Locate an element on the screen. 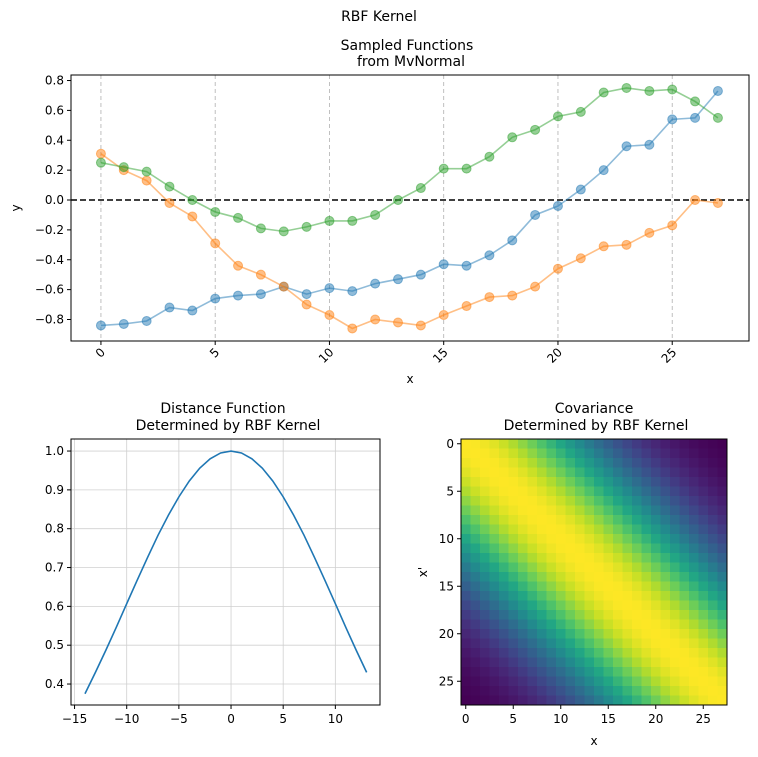 The image size is (758, 757). plot2-series is located at coordinates (226, 572).